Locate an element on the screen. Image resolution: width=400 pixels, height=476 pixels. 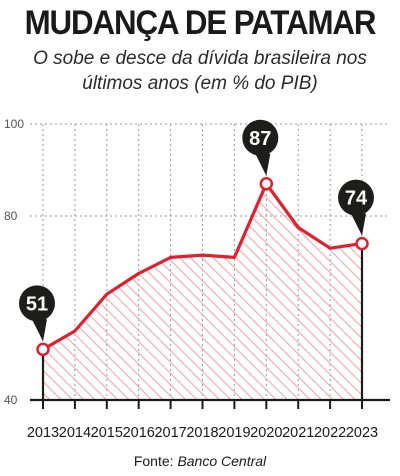
x-tick-label: 2021 is located at coordinates (298, 433).